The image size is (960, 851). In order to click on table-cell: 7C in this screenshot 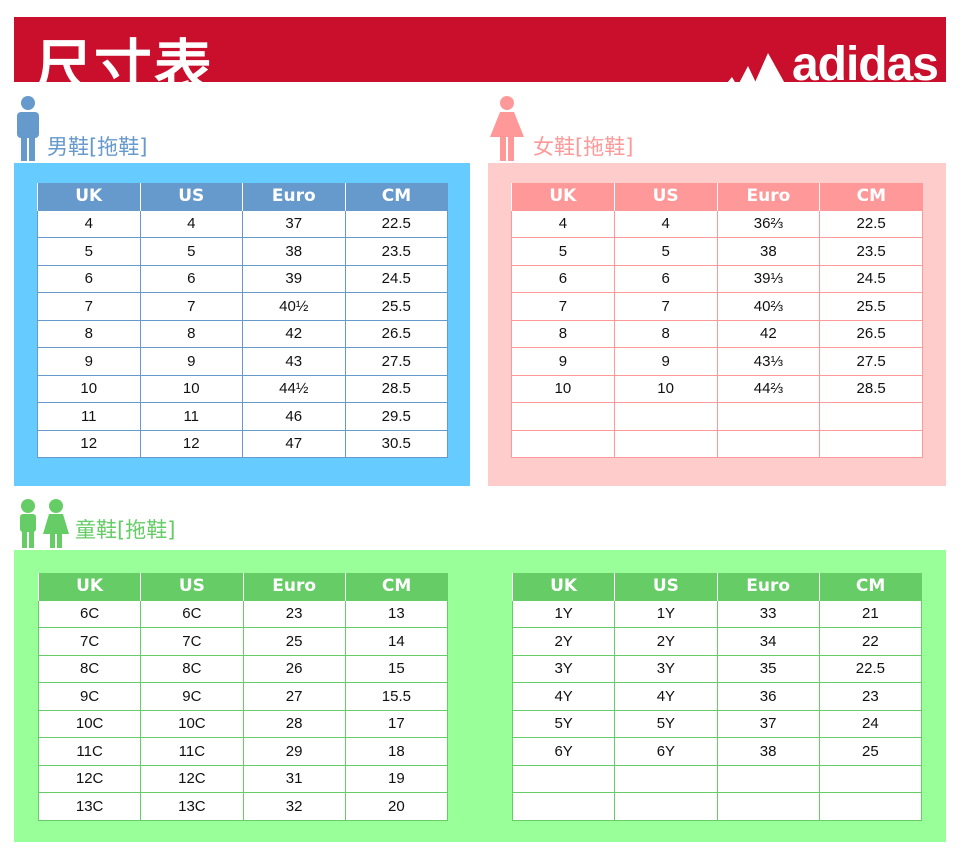, I will do `click(89, 641)`.